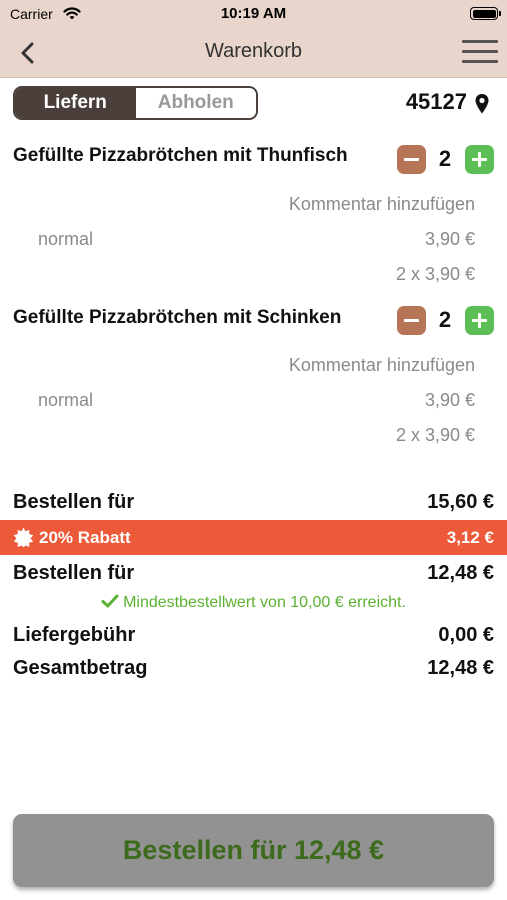  Describe the element at coordinates (75, 103) in the screenshot. I see `segment-liefern: Liefern` at that location.